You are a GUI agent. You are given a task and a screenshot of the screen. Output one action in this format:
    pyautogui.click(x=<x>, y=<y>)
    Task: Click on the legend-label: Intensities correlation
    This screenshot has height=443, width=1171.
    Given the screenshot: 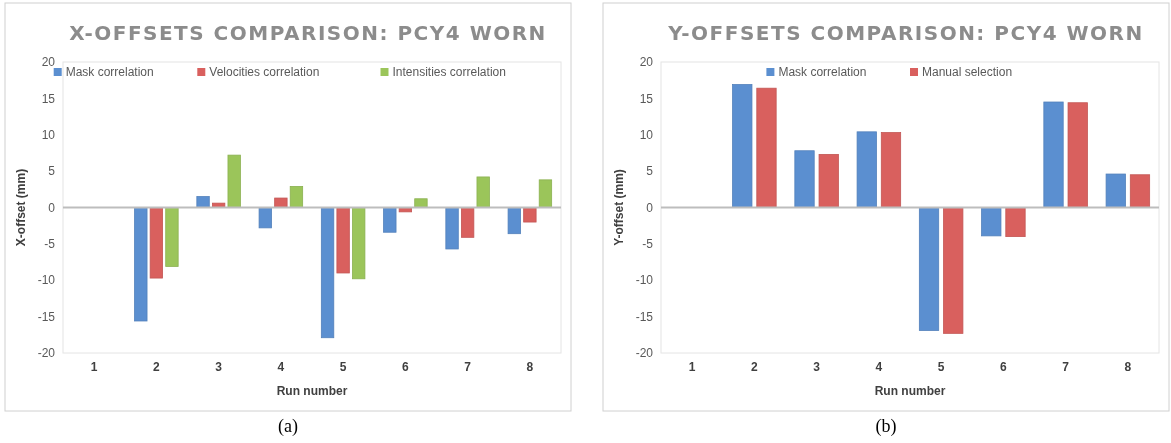 What is the action you would take?
    pyautogui.click(x=449, y=72)
    